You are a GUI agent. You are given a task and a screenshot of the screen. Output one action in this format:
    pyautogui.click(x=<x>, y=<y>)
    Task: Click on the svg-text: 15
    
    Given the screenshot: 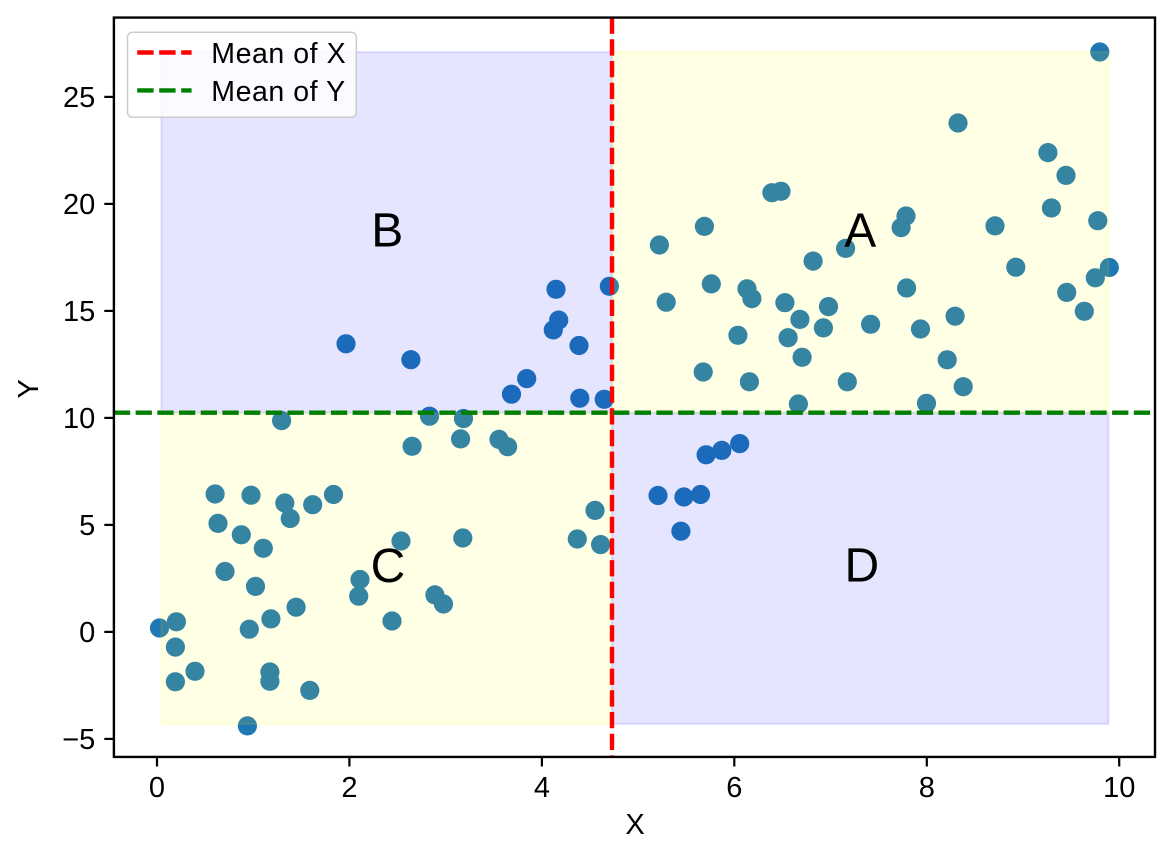 What is the action you would take?
    pyautogui.click(x=79, y=312)
    